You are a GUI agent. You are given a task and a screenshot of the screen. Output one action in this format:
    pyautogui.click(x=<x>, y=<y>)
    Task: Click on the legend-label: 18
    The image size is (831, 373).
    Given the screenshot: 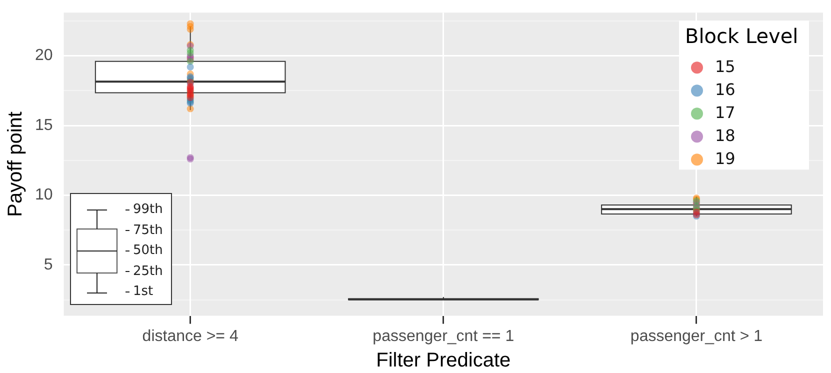 What is the action you would take?
    pyautogui.click(x=725, y=135)
    